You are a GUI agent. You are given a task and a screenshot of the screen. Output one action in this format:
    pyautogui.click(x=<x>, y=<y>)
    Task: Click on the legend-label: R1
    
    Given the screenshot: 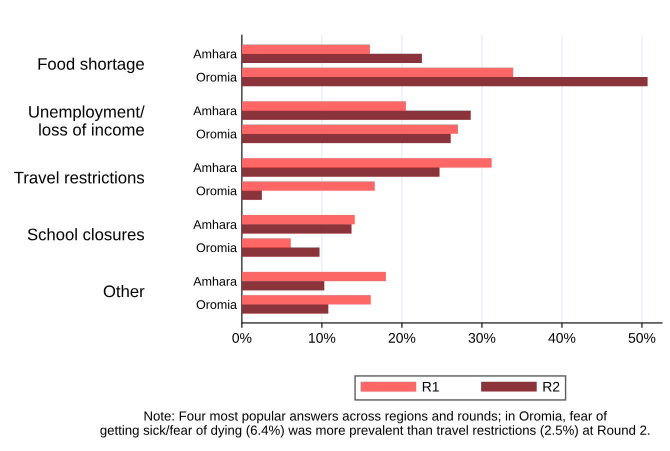 What is the action you would take?
    pyautogui.click(x=430, y=387)
    